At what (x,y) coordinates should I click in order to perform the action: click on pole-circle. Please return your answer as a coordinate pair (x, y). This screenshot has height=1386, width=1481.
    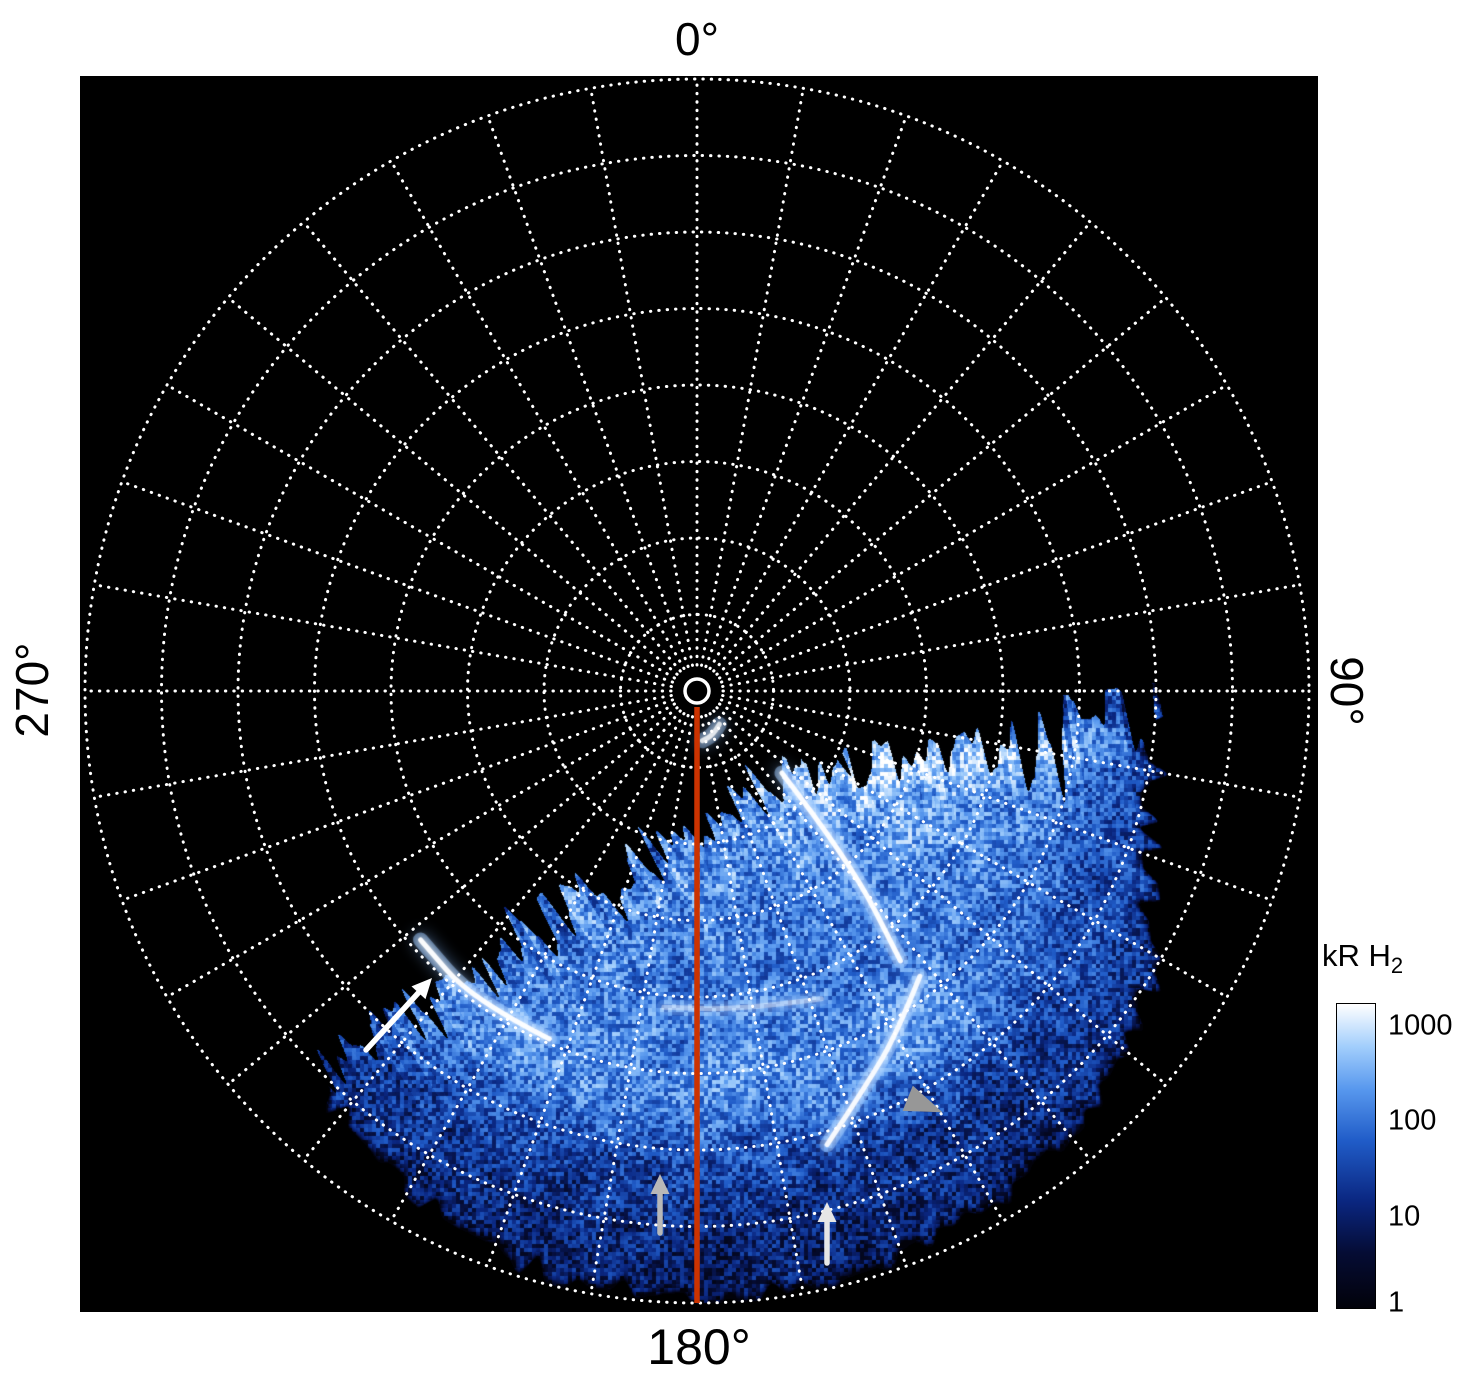
    Looking at the image, I should click on (697, 691).